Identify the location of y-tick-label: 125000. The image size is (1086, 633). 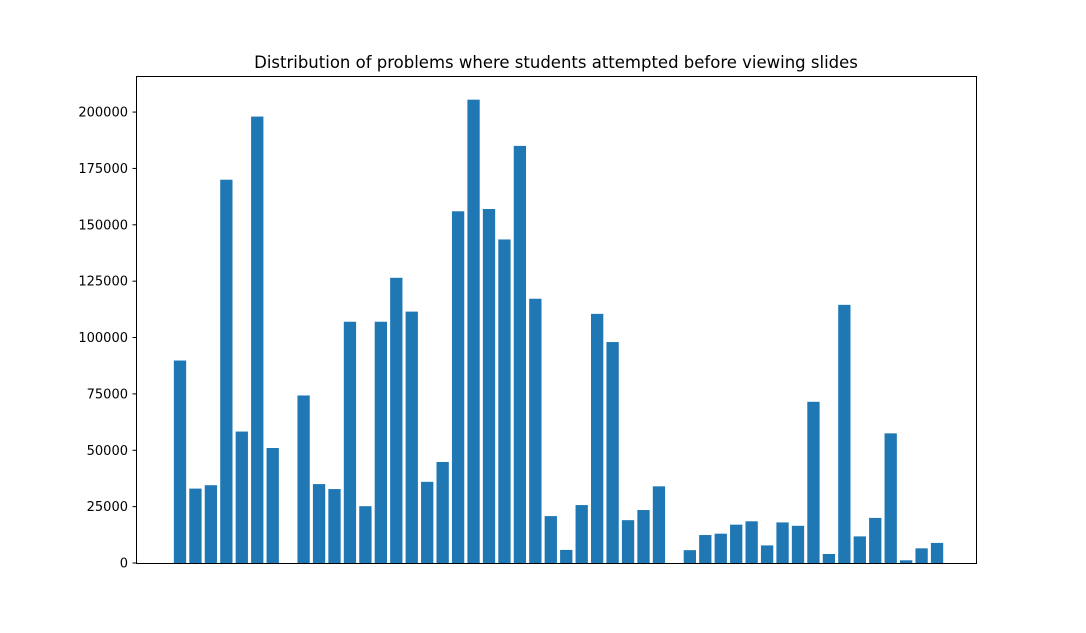
(103, 282).